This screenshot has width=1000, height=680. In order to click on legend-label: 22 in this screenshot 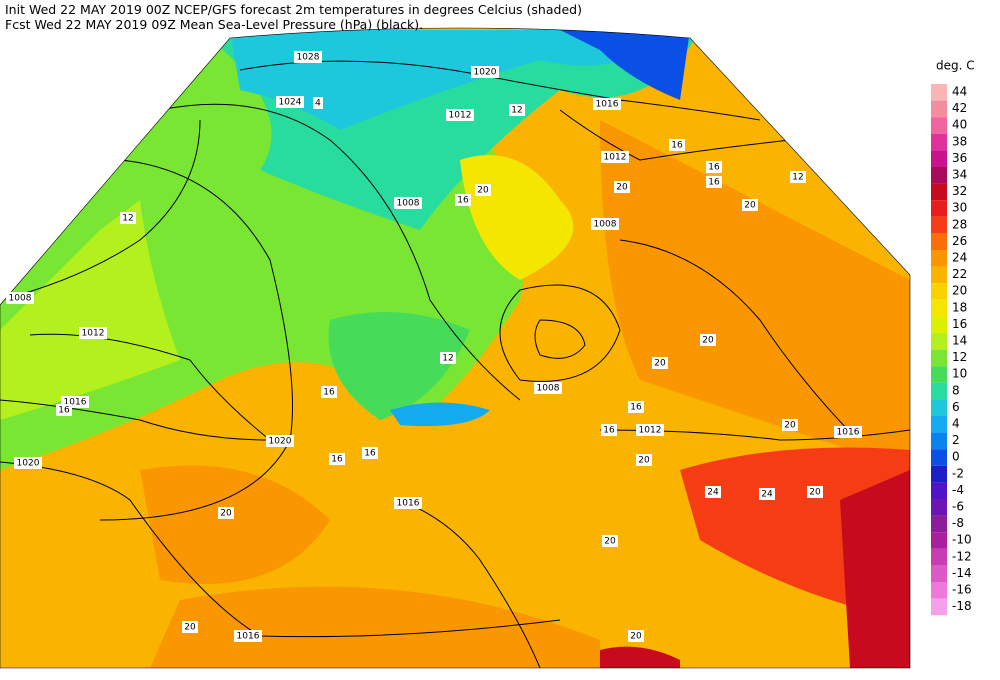, I will do `click(959, 274)`.